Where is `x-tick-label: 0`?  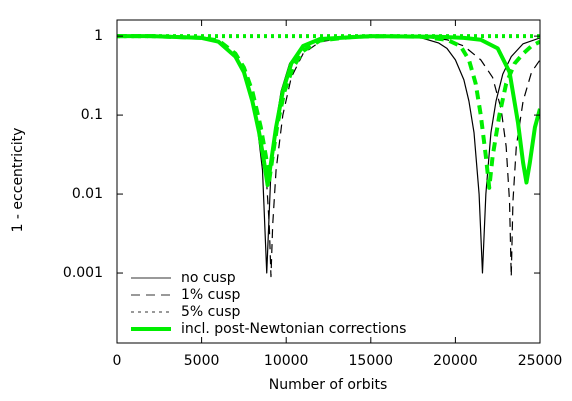 x-tick-label: 0 is located at coordinates (117, 361).